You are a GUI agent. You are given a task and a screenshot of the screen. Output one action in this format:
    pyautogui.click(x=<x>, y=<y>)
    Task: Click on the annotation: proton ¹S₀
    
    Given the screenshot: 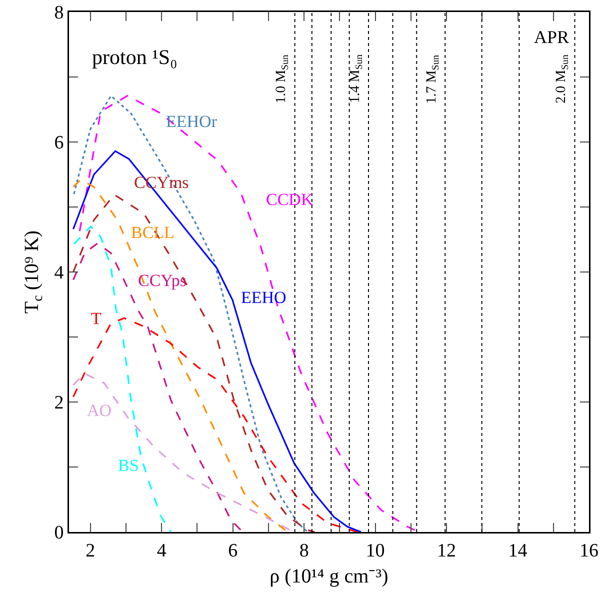 What is the action you would take?
    pyautogui.click(x=135, y=57)
    